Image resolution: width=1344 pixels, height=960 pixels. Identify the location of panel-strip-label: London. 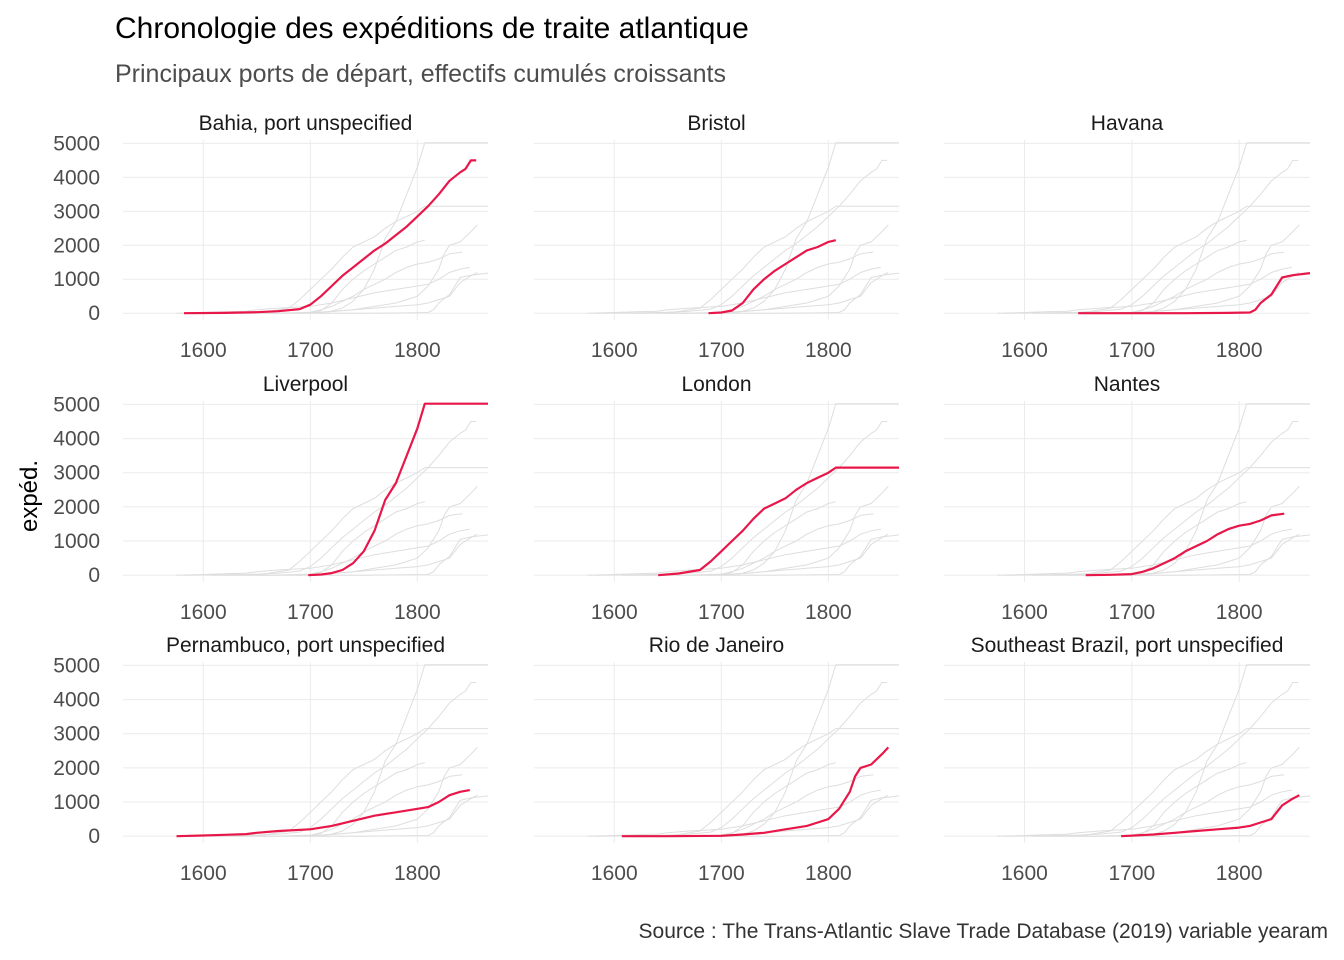
(716, 384).